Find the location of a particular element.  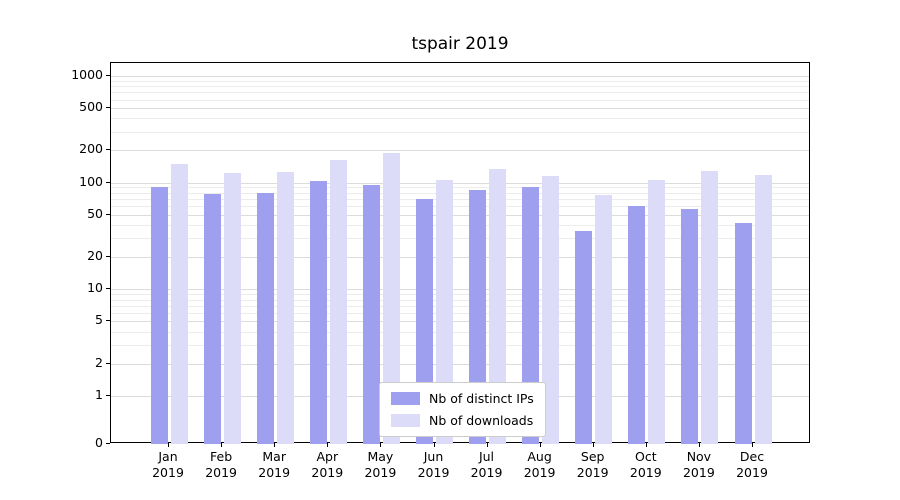

y-tick-label: 0 is located at coordinates (99, 442).